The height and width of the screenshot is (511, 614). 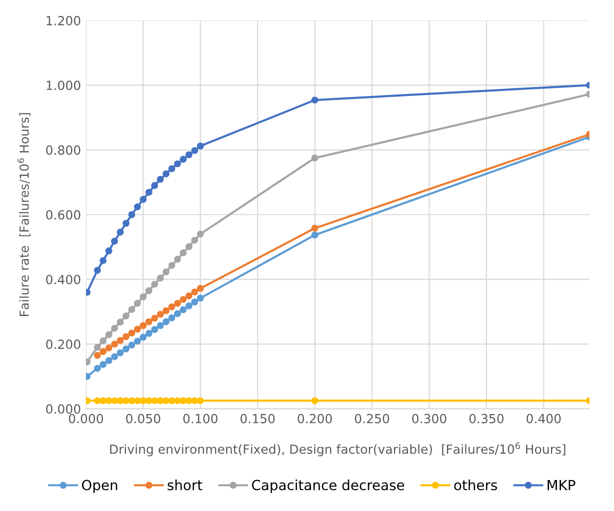 I want to click on y-tick-label: 0.800, so click(x=63, y=150).